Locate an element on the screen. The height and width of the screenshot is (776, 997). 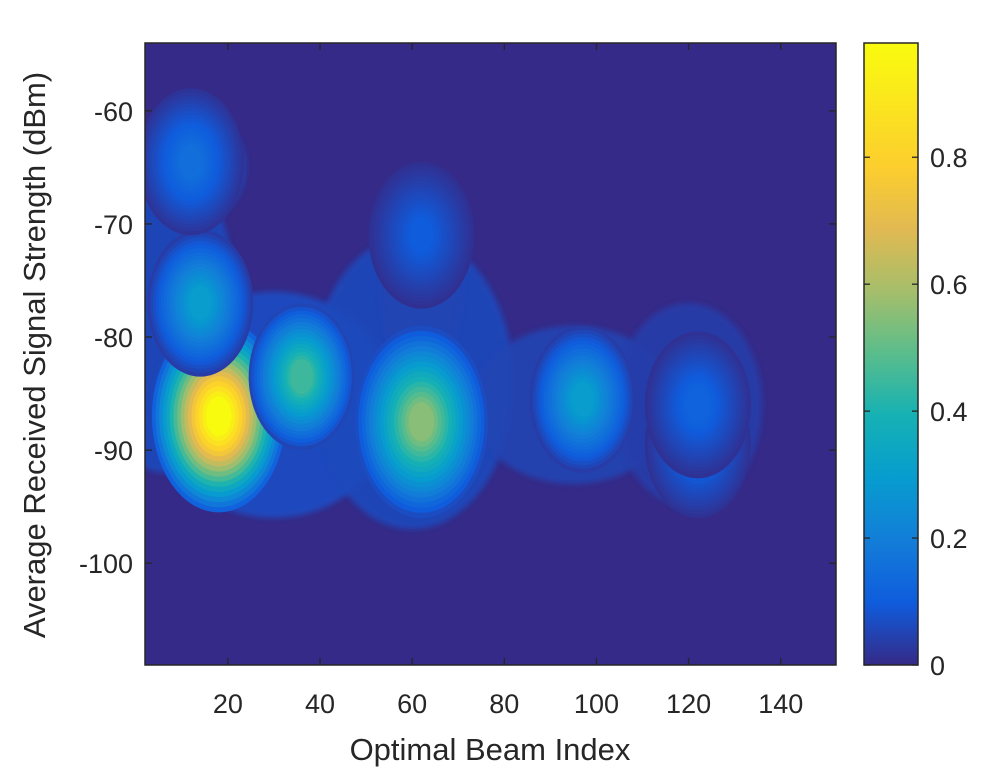
y-tick-label: -90 is located at coordinates (113, 451).